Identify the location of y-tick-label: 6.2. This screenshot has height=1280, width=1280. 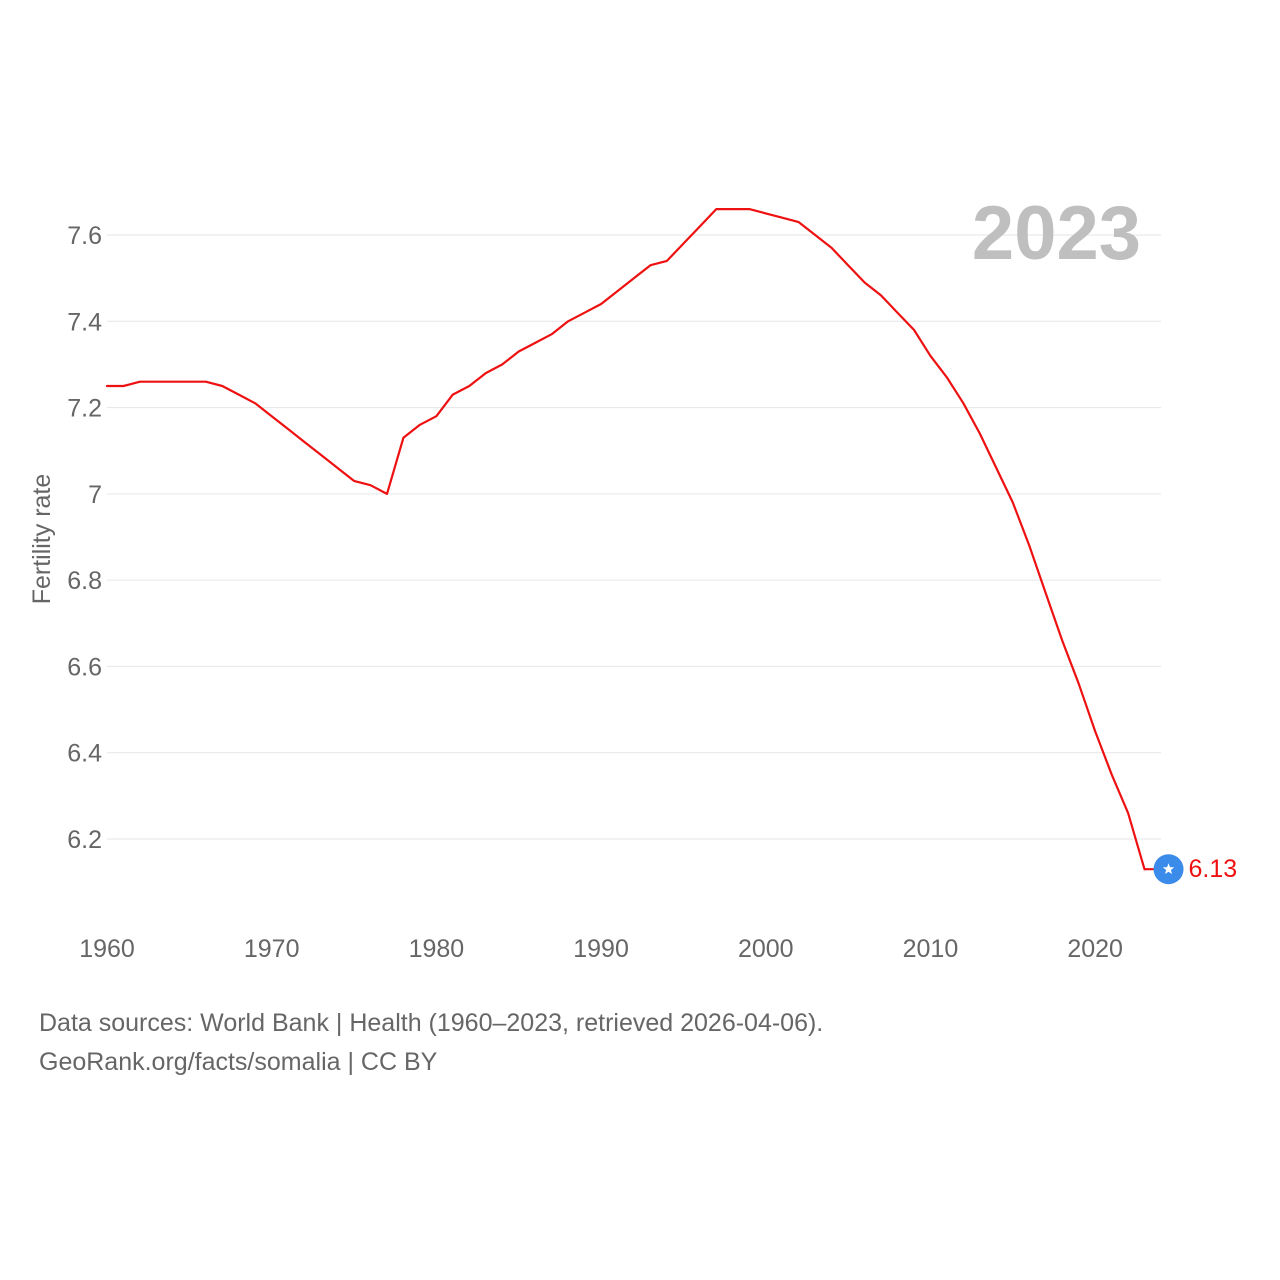
(84, 840).